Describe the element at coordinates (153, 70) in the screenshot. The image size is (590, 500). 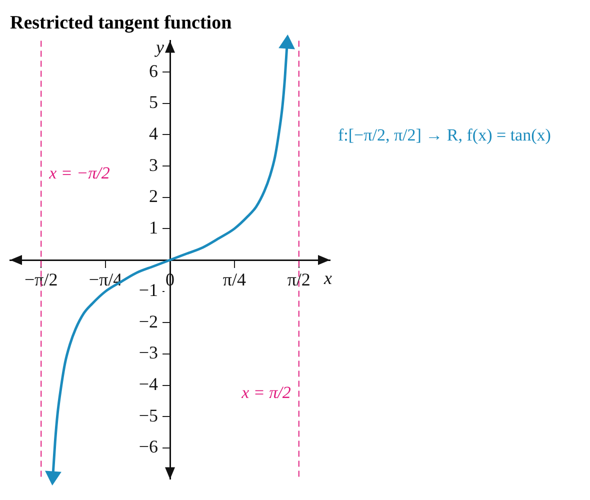
I see `y-tick-label: 6` at that location.